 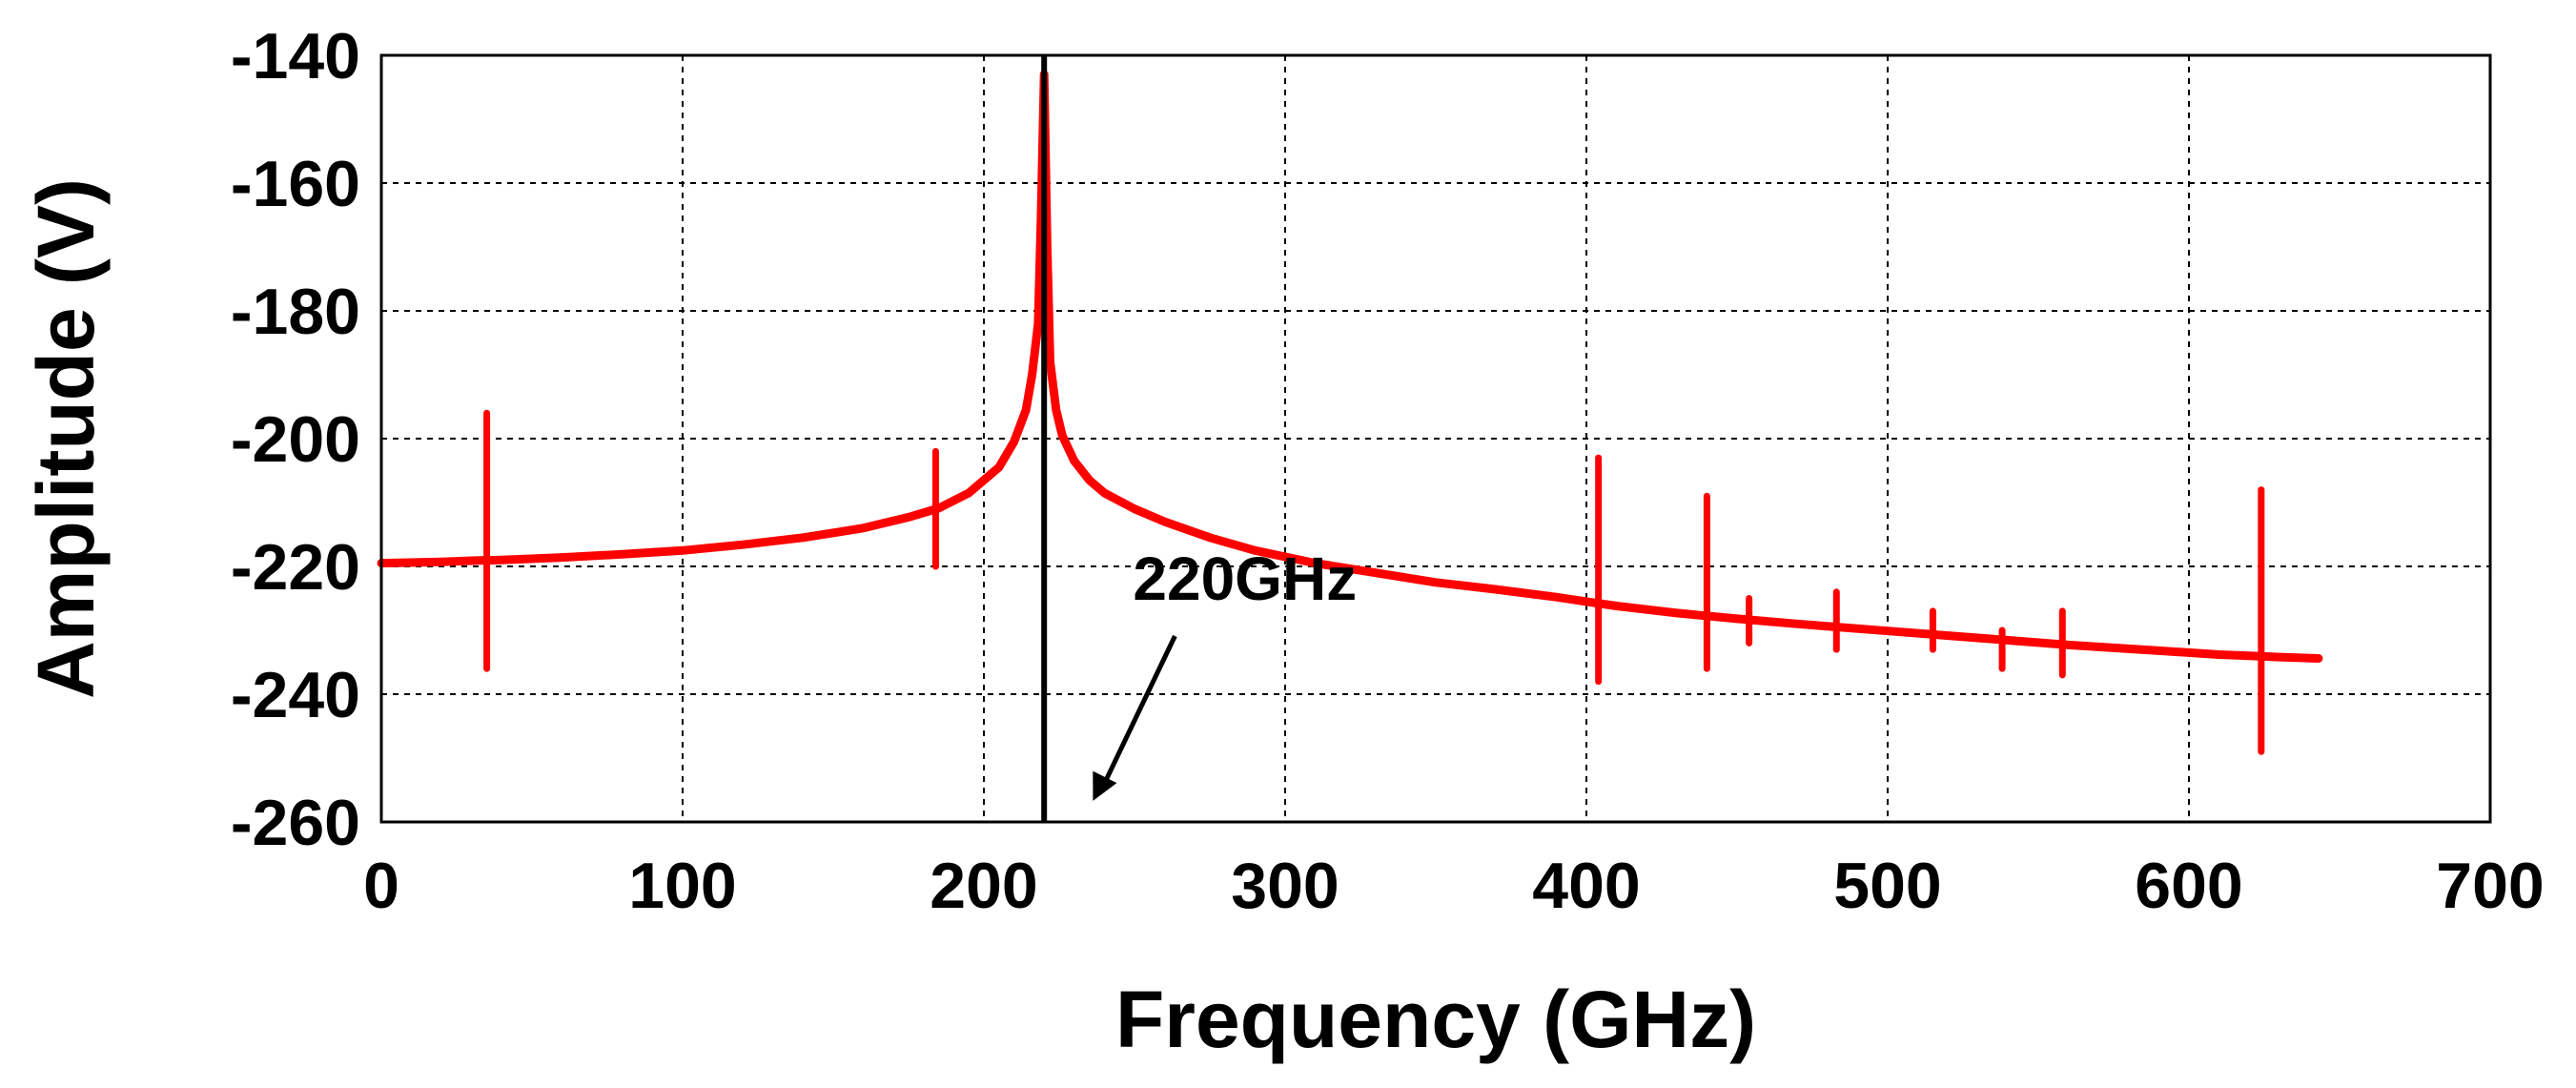 What do you see at coordinates (295, 823) in the screenshot?
I see `y-tick-label: -260` at bounding box center [295, 823].